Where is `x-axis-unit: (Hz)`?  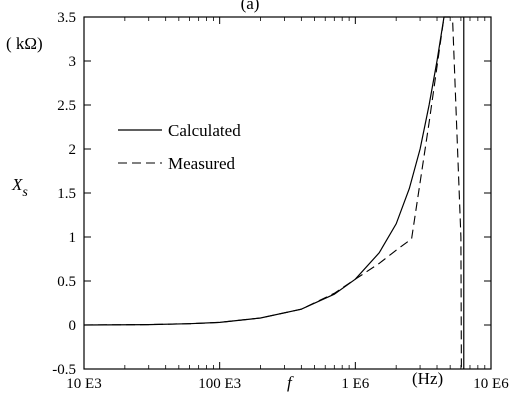
x-axis-unit: (Hz) is located at coordinates (427, 378).